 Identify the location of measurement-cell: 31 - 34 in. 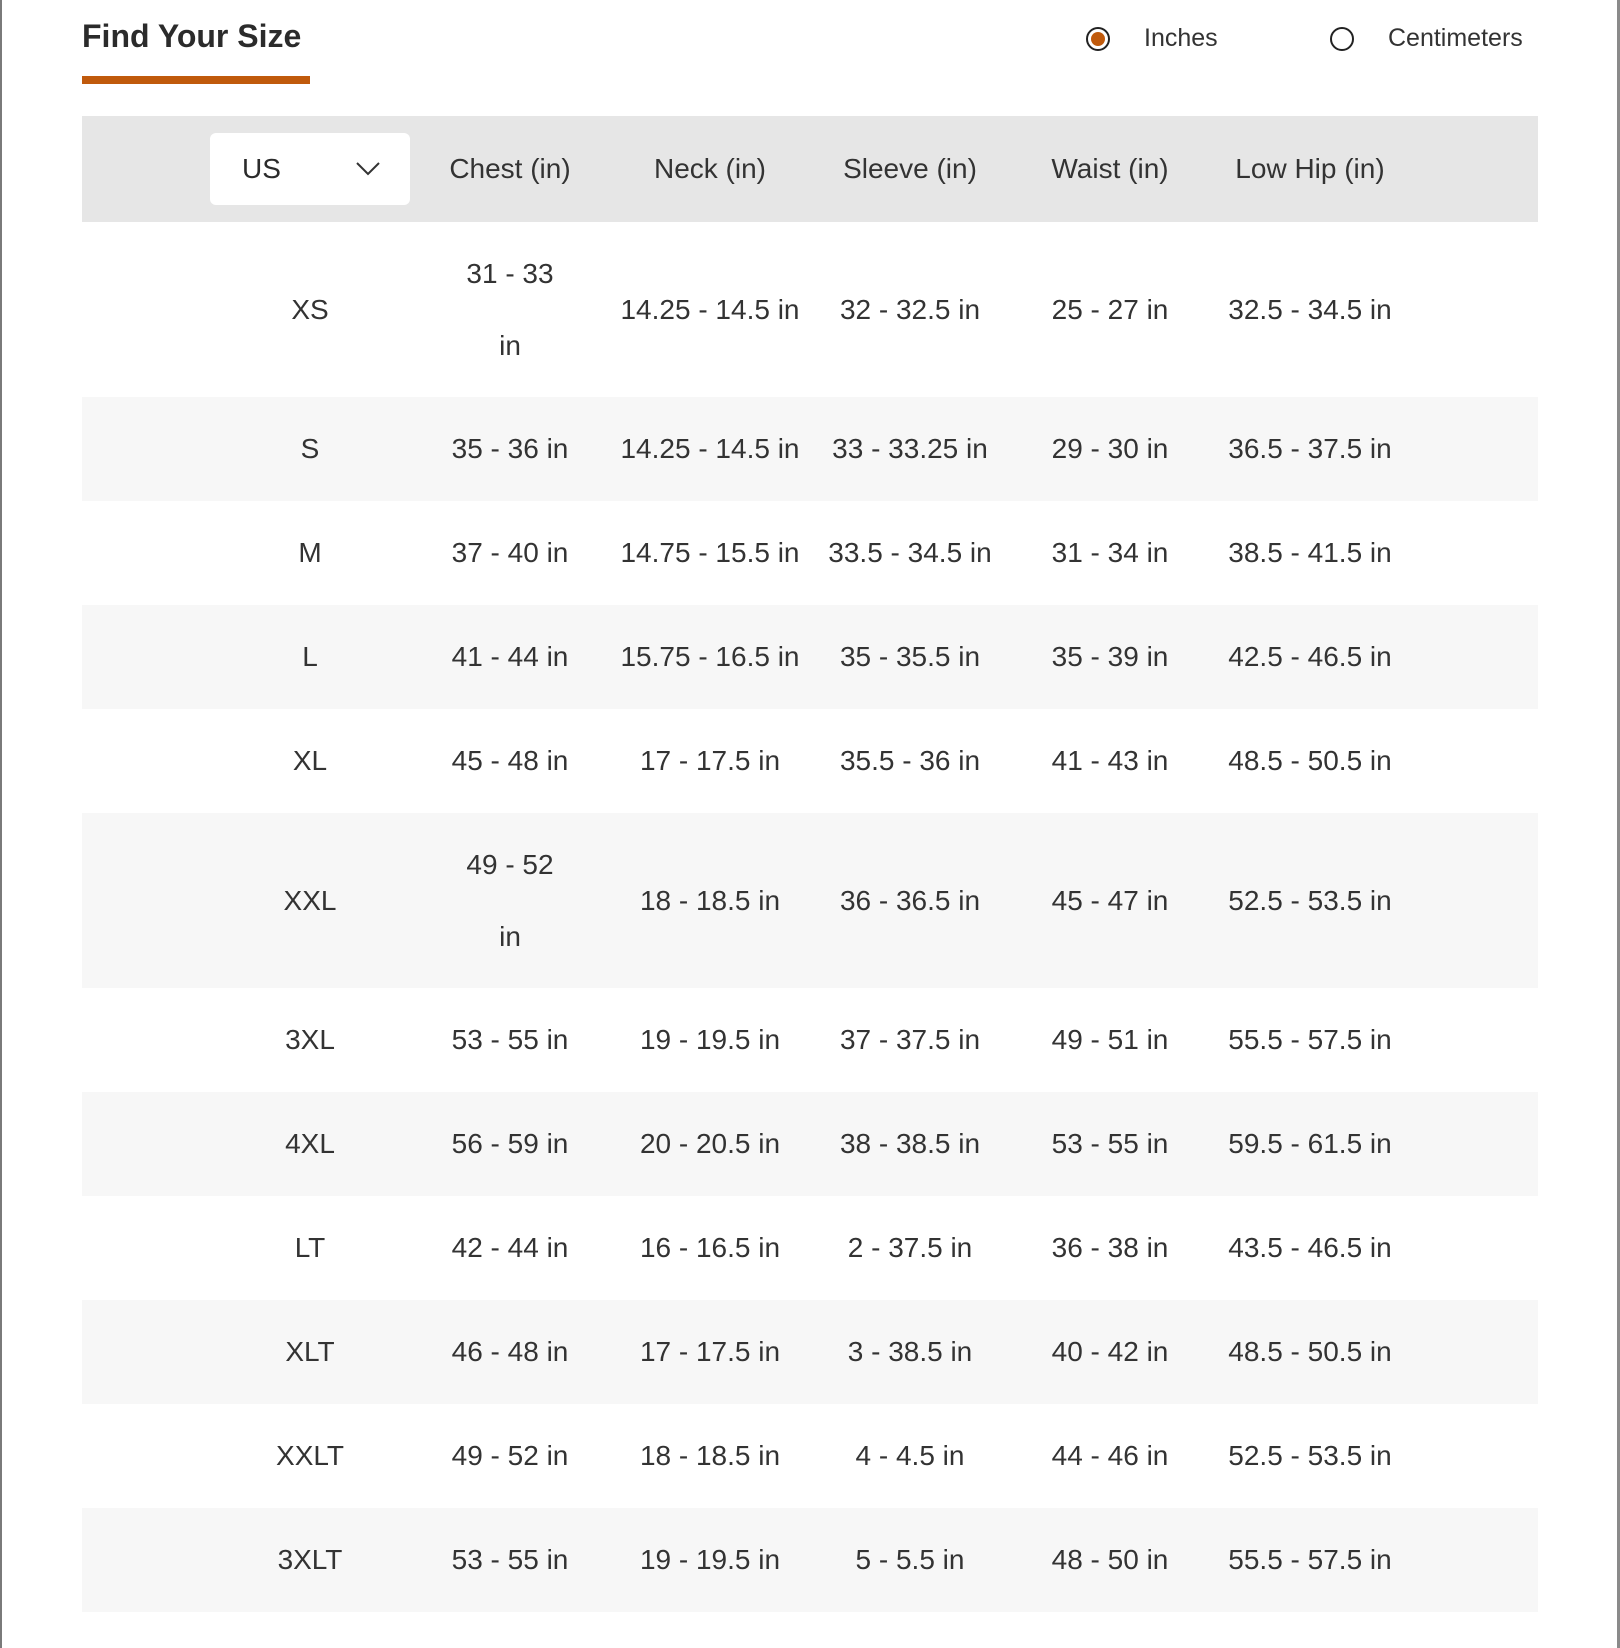
(1110, 552).